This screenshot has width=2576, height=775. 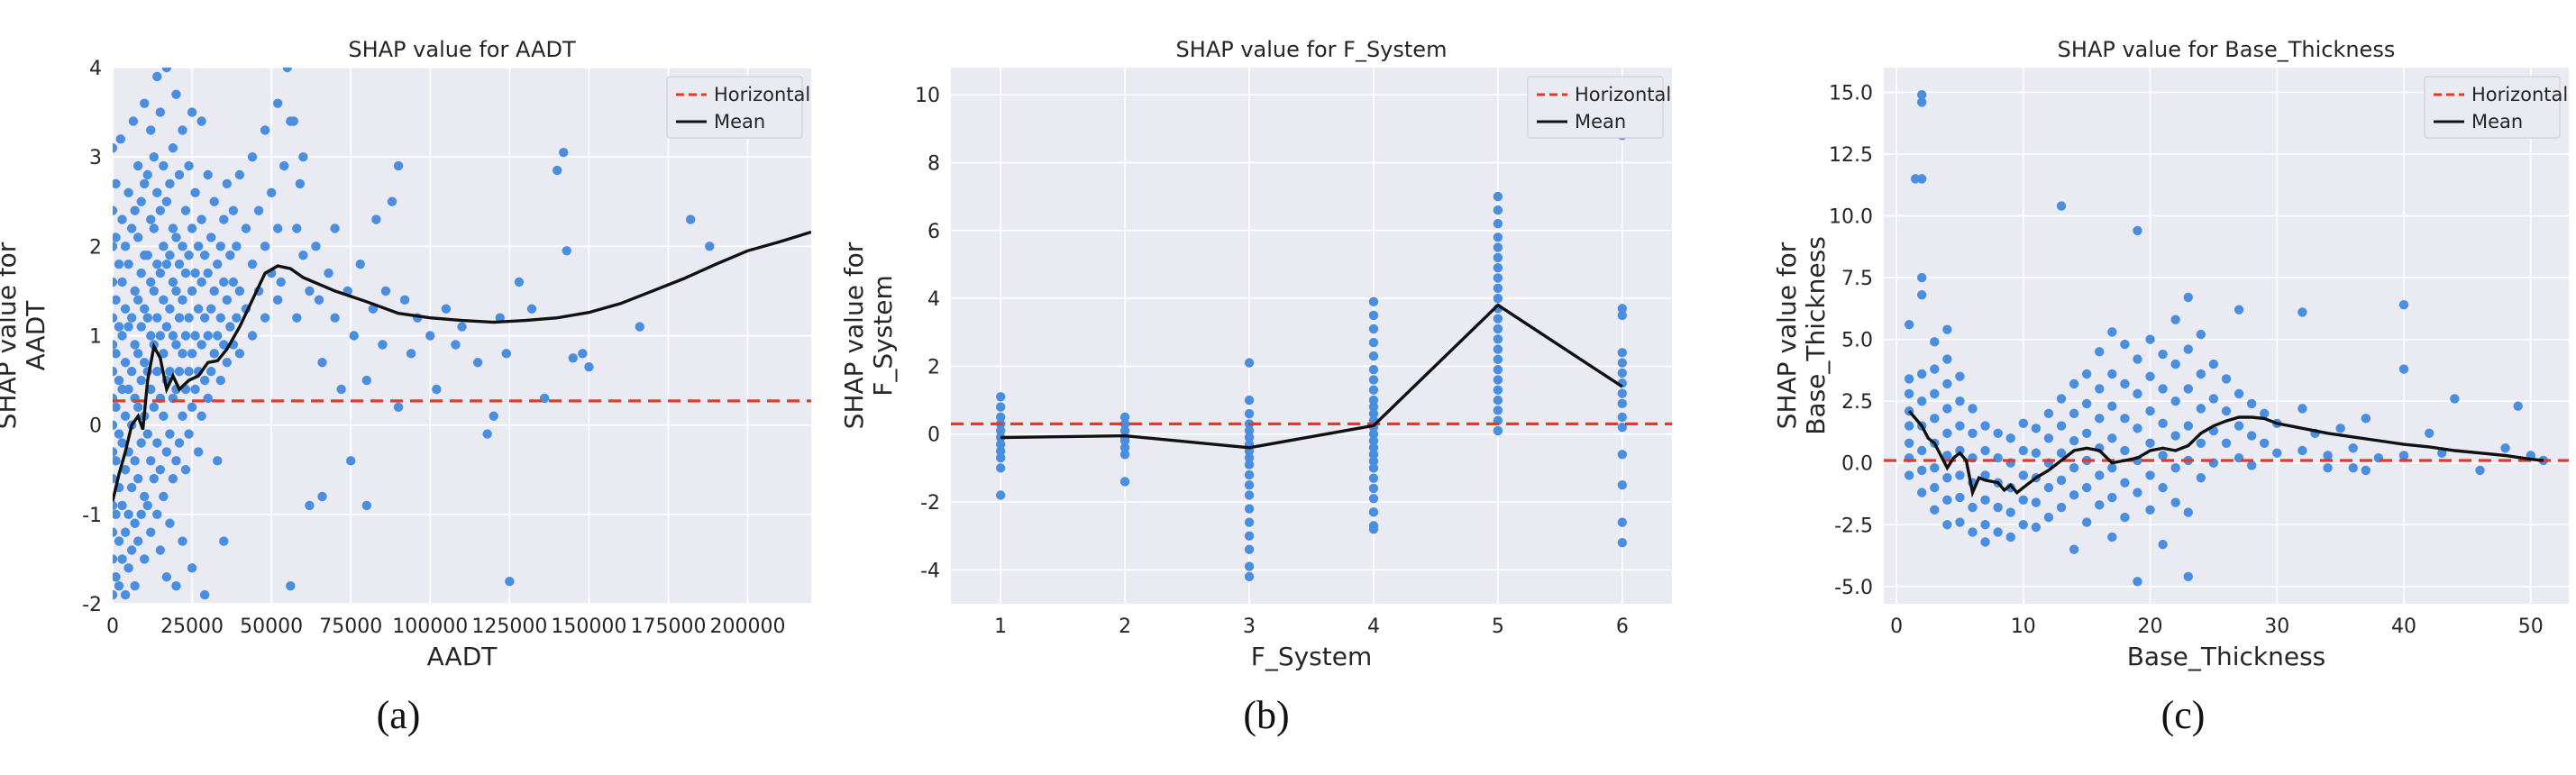 What do you see at coordinates (2183, 715) in the screenshot?
I see `panel-caption: (c)` at bounding box center [2183, 715].